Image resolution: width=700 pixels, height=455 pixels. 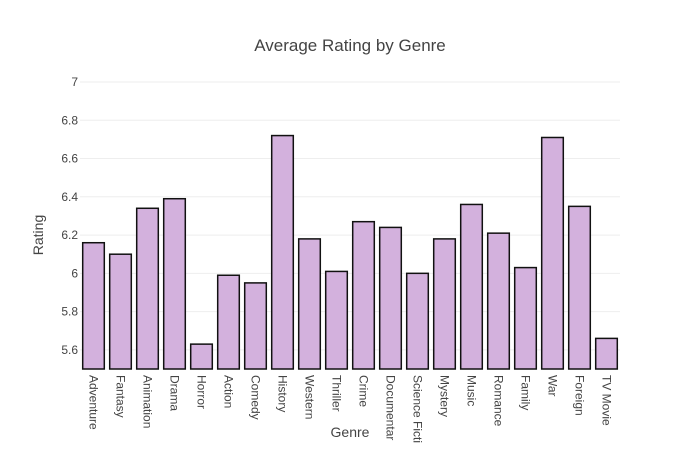 I want to click on y-tick-label: 5.6, so click(x=69, y=350).